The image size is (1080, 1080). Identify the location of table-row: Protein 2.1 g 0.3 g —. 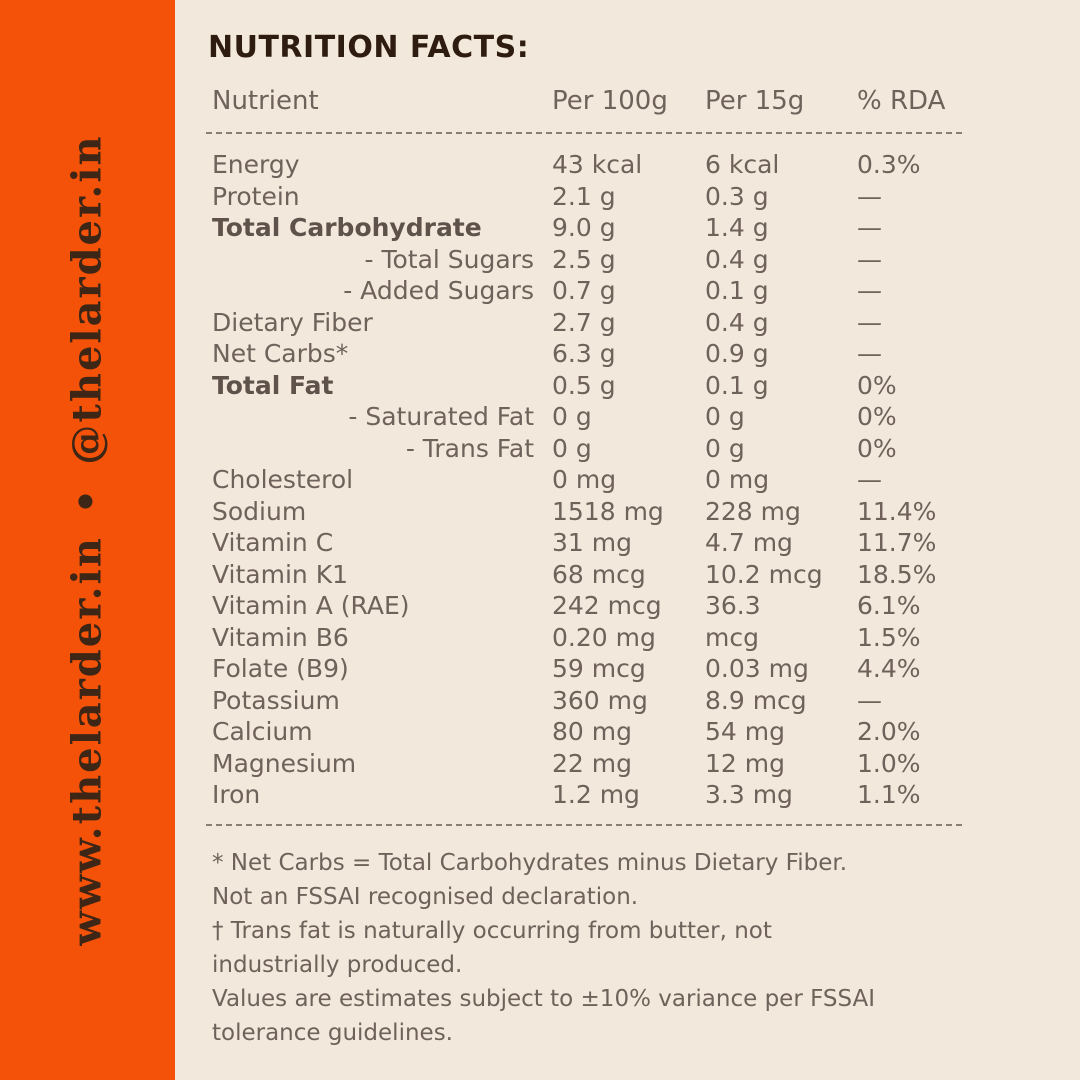
(592, 197).